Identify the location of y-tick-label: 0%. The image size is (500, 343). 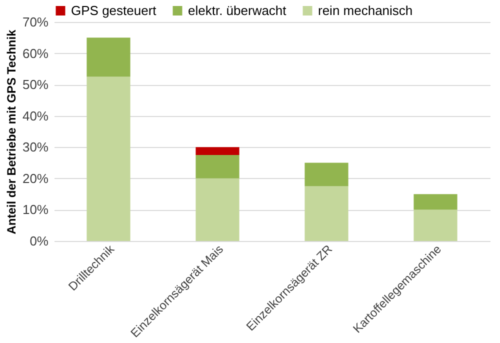
(39, 241).